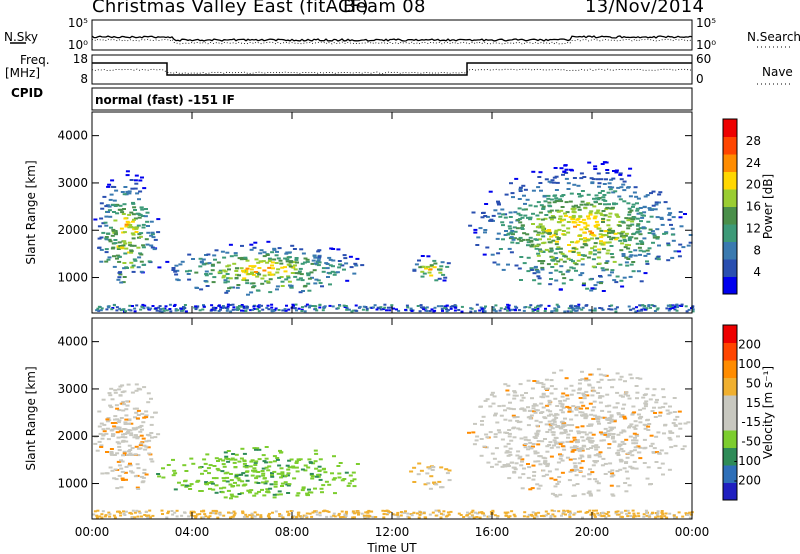 Image resolution: width=800 pixels, height=554 pixels. What do you see at coordinates (757, 272) in the screenshot?
I see `colorbar-tick-label: 4` at bounding box center [757, 272].